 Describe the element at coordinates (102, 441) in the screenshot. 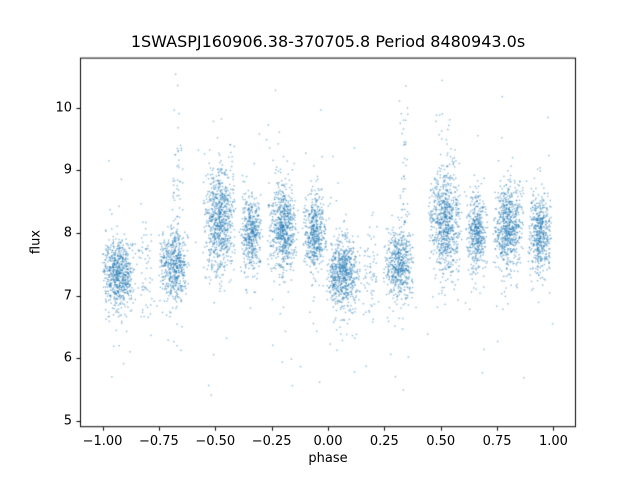

I see `x-tick-label: −1.00` at that location.